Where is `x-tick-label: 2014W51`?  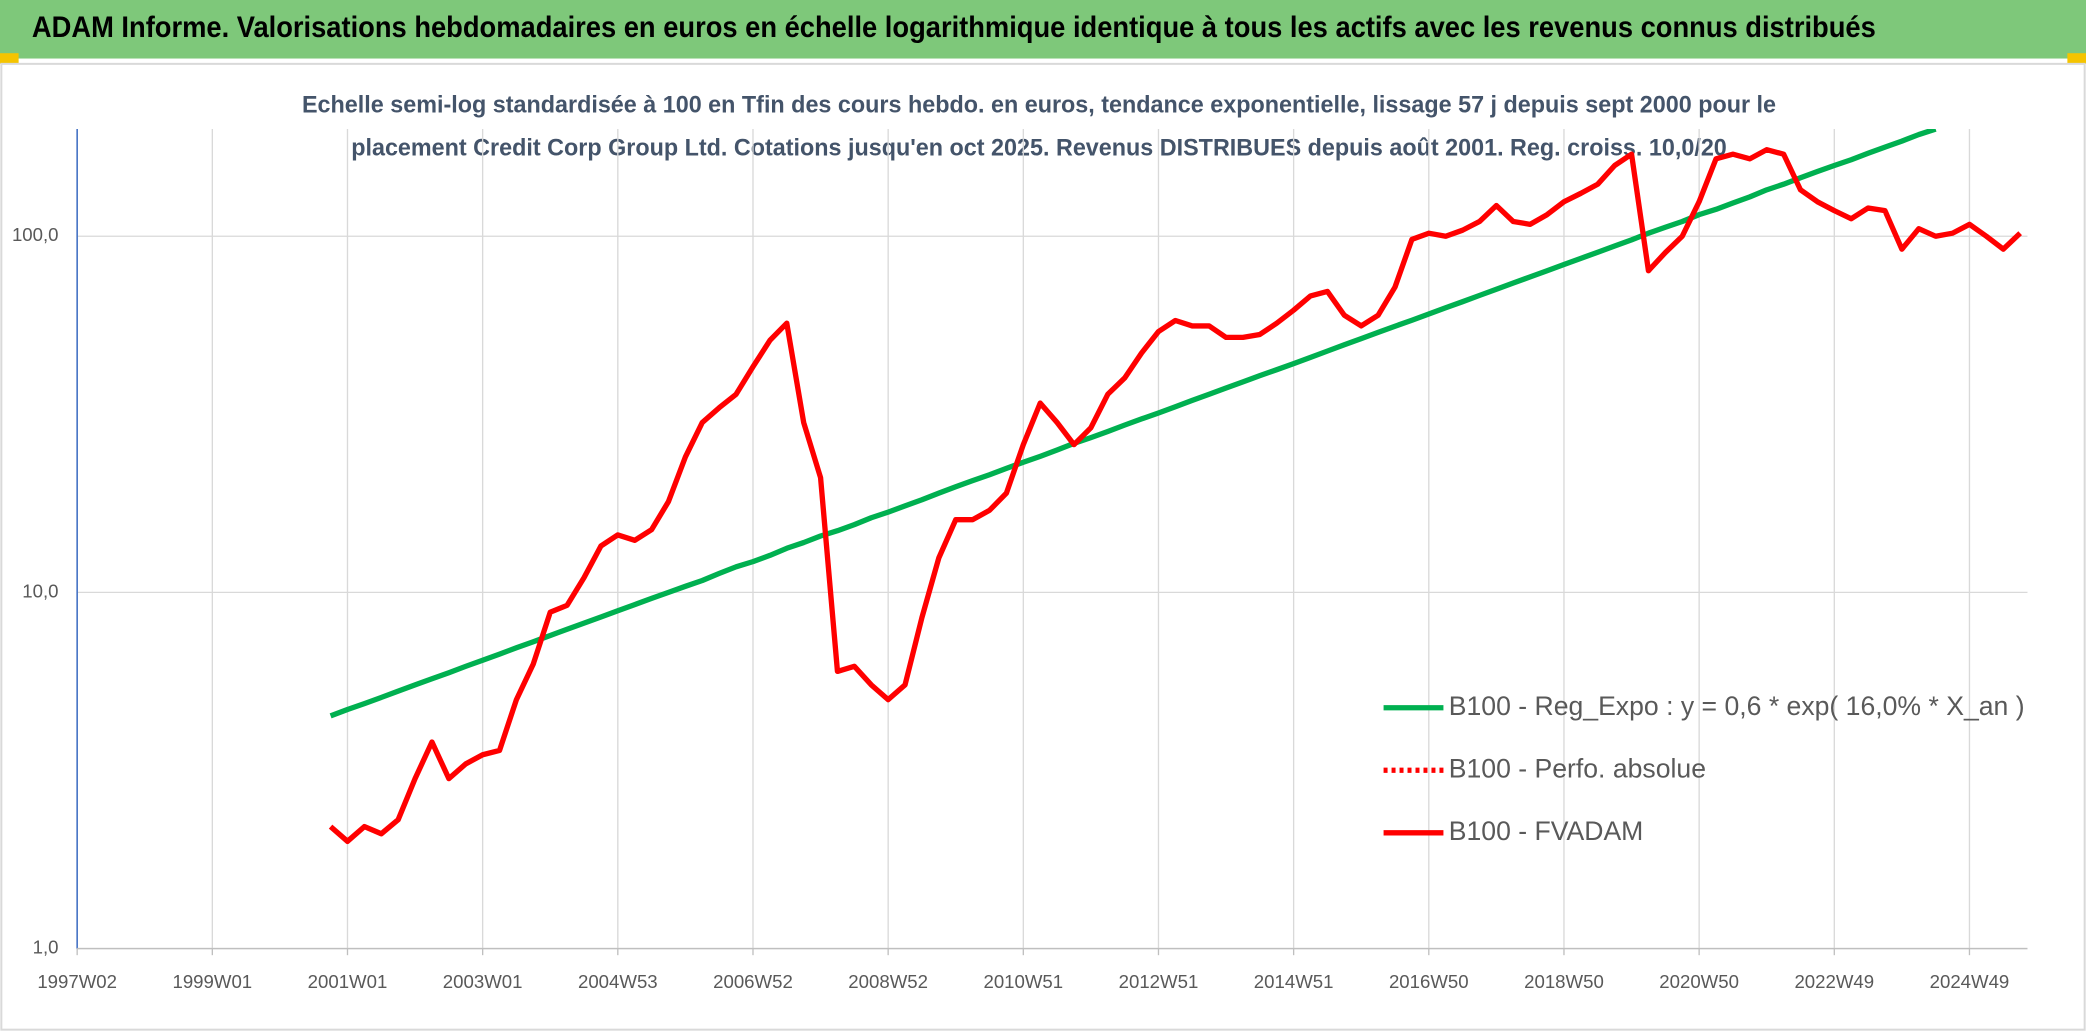 x-tick-label: 2014W51 is located at coordinates (1294, 981).